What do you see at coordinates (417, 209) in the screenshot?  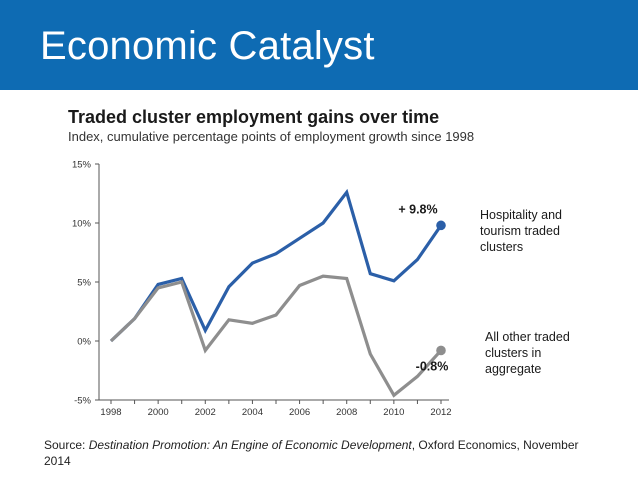 I see `series-end-label-hospitality: + 9.8%` at bounding box center [417, 209].